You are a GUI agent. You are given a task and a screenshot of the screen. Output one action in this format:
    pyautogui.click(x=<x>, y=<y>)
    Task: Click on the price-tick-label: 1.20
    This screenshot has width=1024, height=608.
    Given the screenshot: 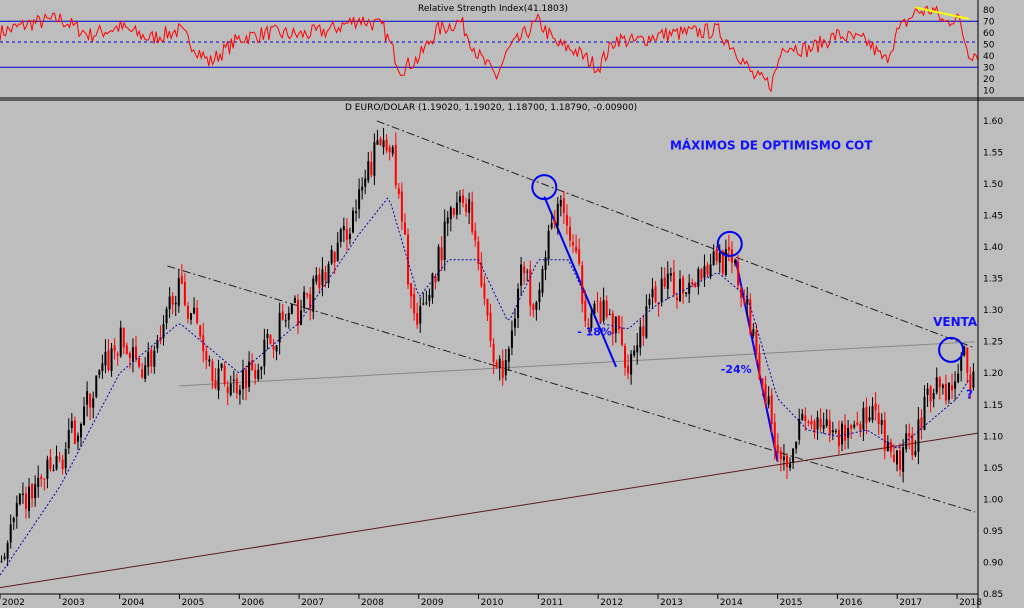 What is the action you would take?
    pyautogui.click(x=993, y=374)
    